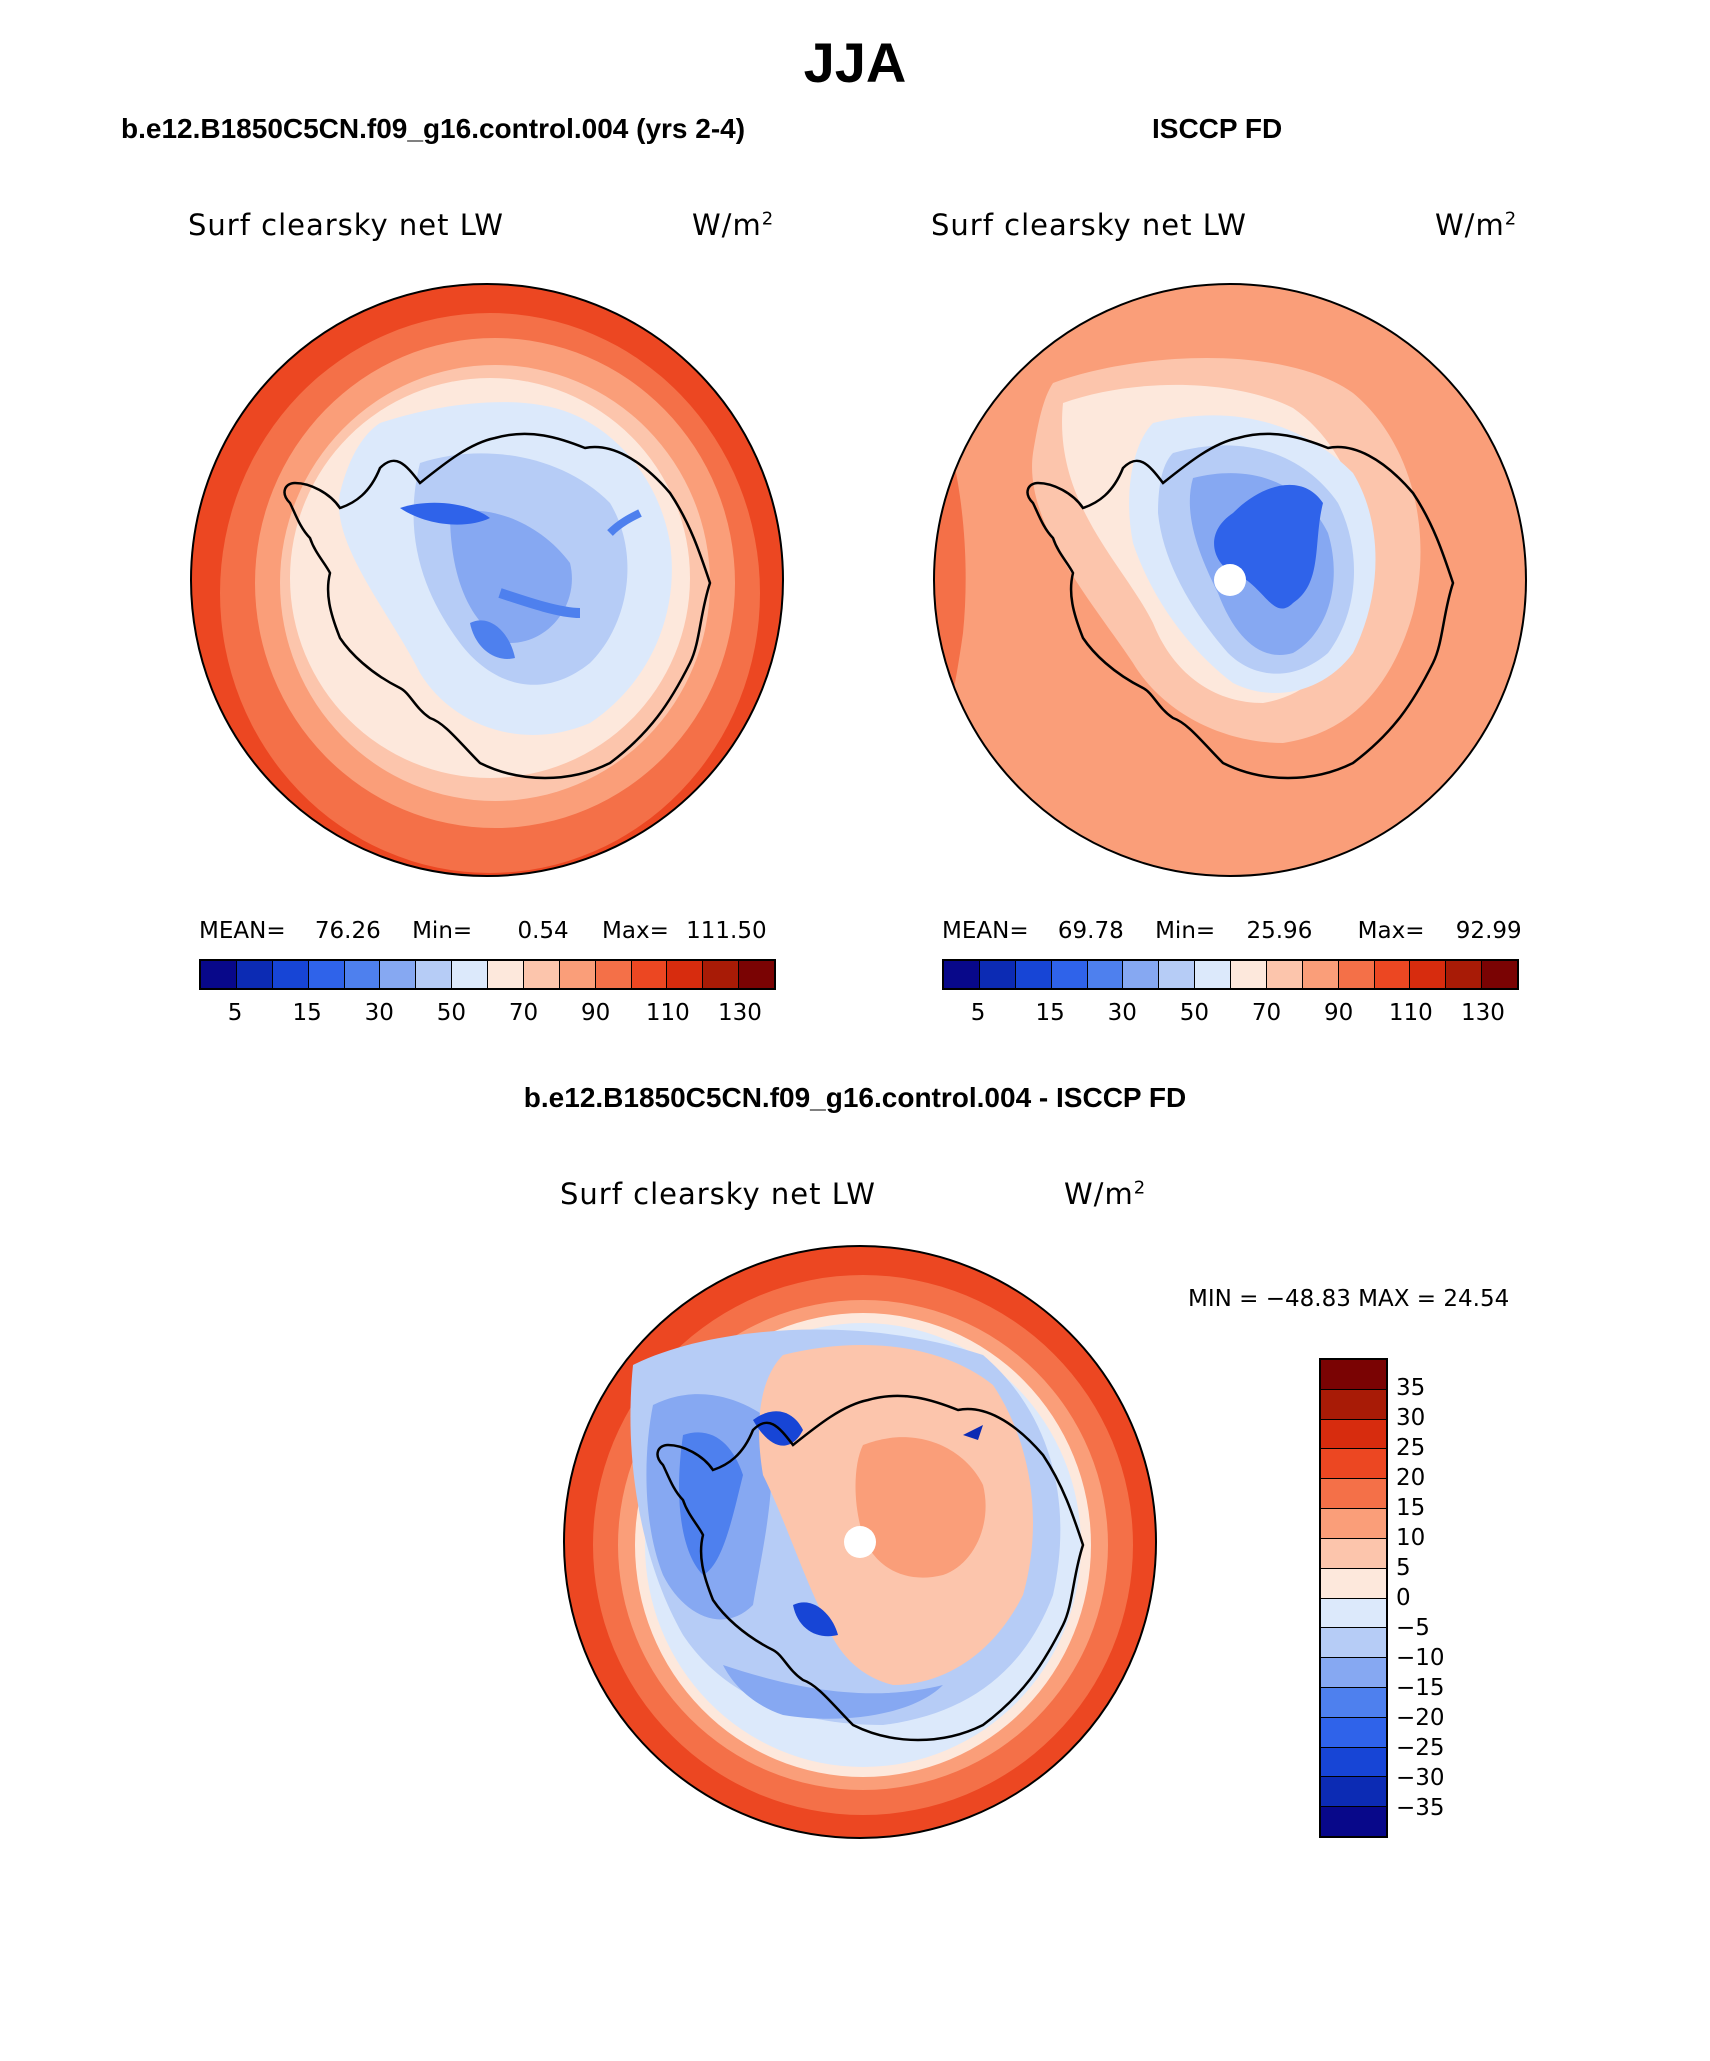  I want to click on units-label-obs: W/m2, so click(1476, 225).